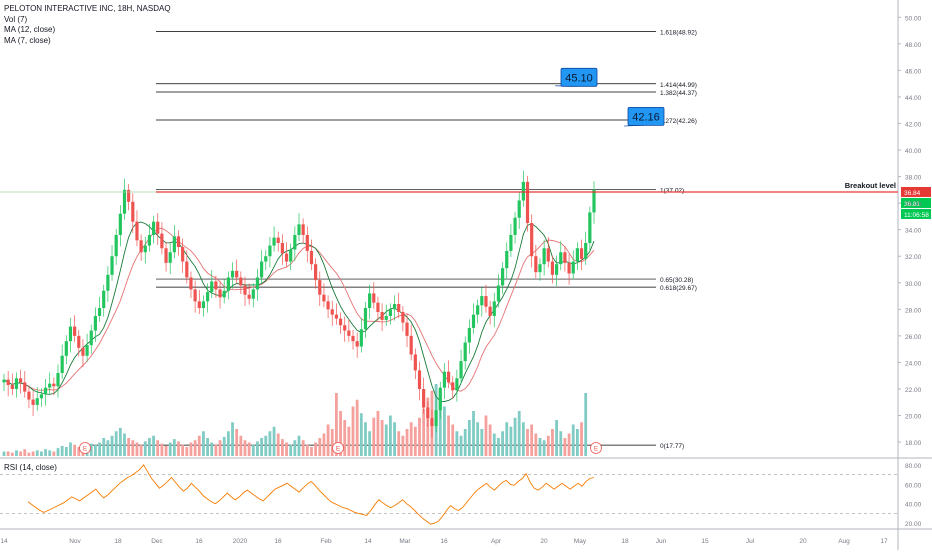 Image resolution: width=932 pixels, height=555 pixels. I want to click on symbol-title: PELOTON INTERACTIVE INC, 18H, NASDAQ, so click(87, 8).